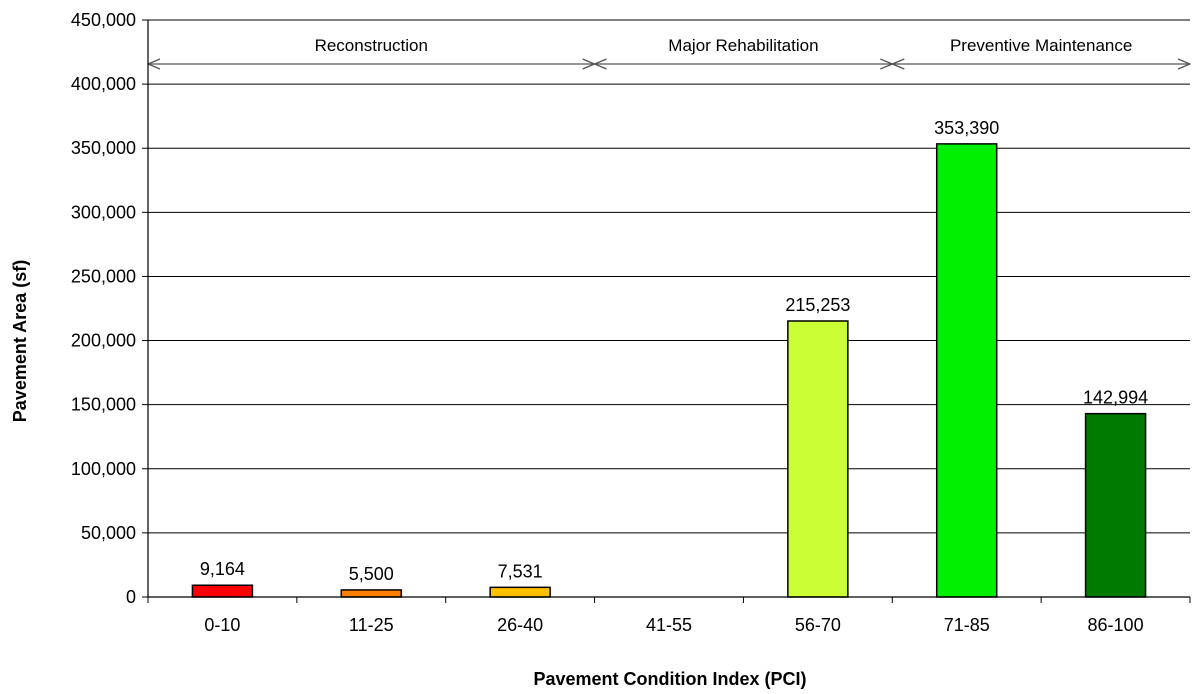 Image resolution: width=1193 pixels, height=694 pixels. What do you see at coordinates (520, 571) in the screenshot?
I see `data-label: 7,531` at bounding box center [520, 571].